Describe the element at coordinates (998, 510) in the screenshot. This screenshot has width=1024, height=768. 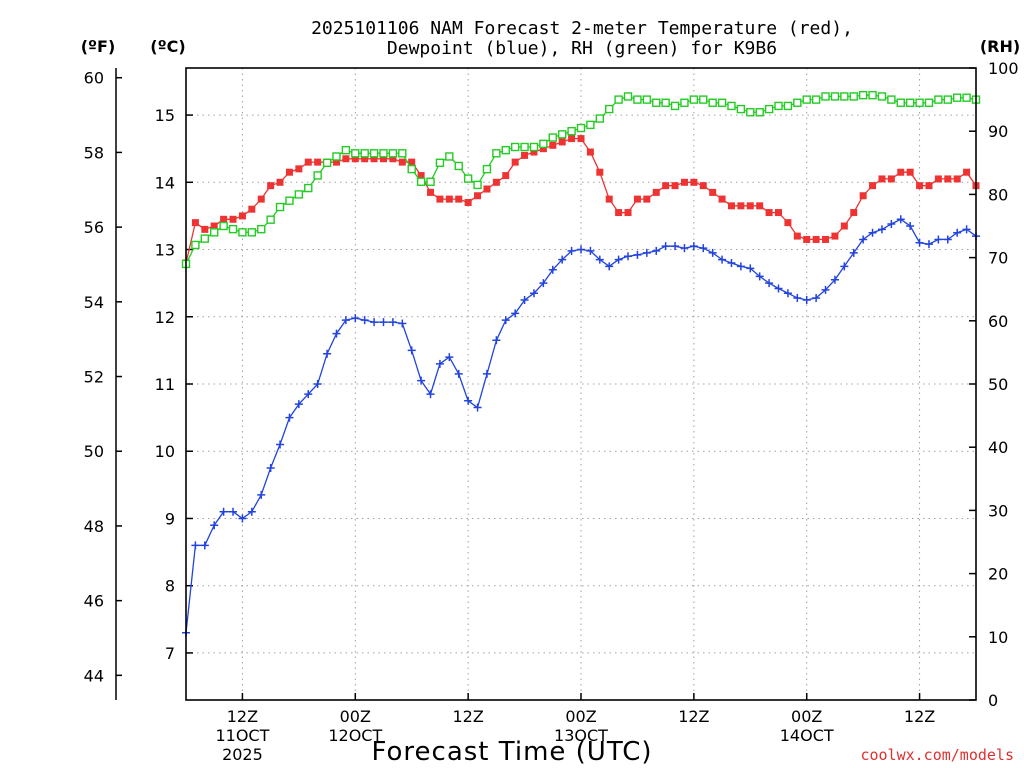
I see `rh-tick-label: 30` at that location.